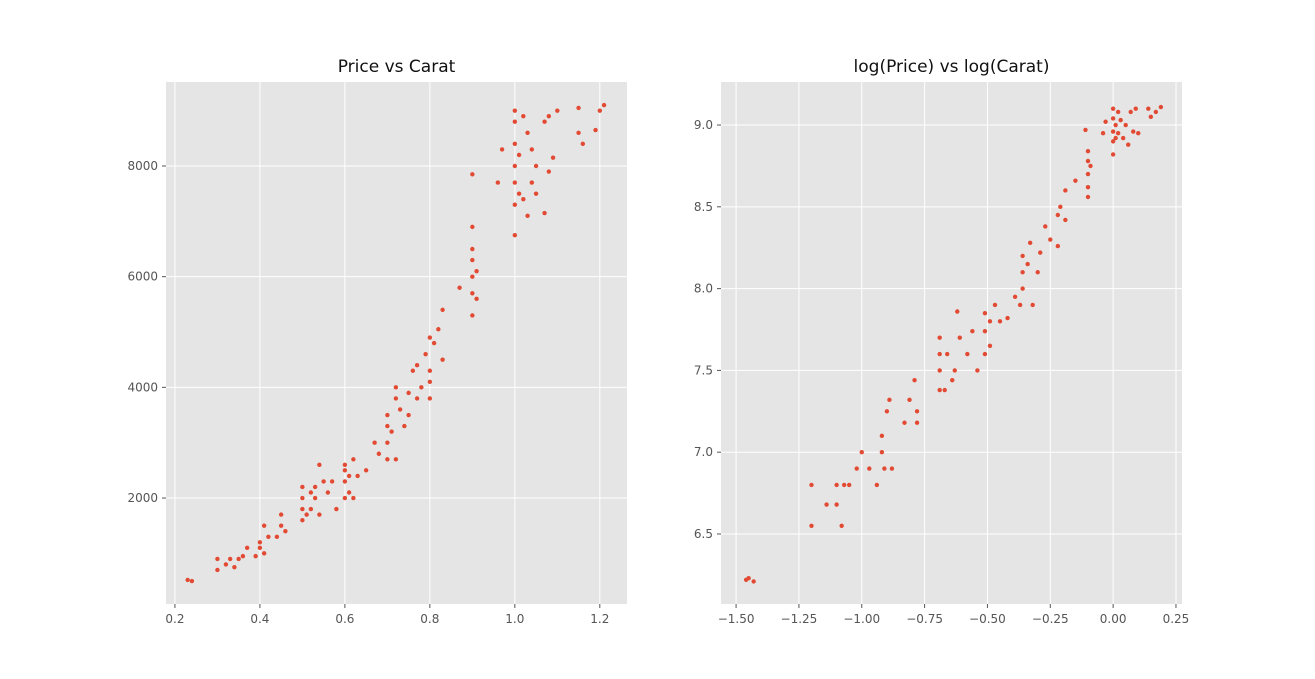 The image size is (1315, 679). Describe the element at coordinates (736, 619) in the screenshot. I see `x-tick-label: −1.50` at that location.